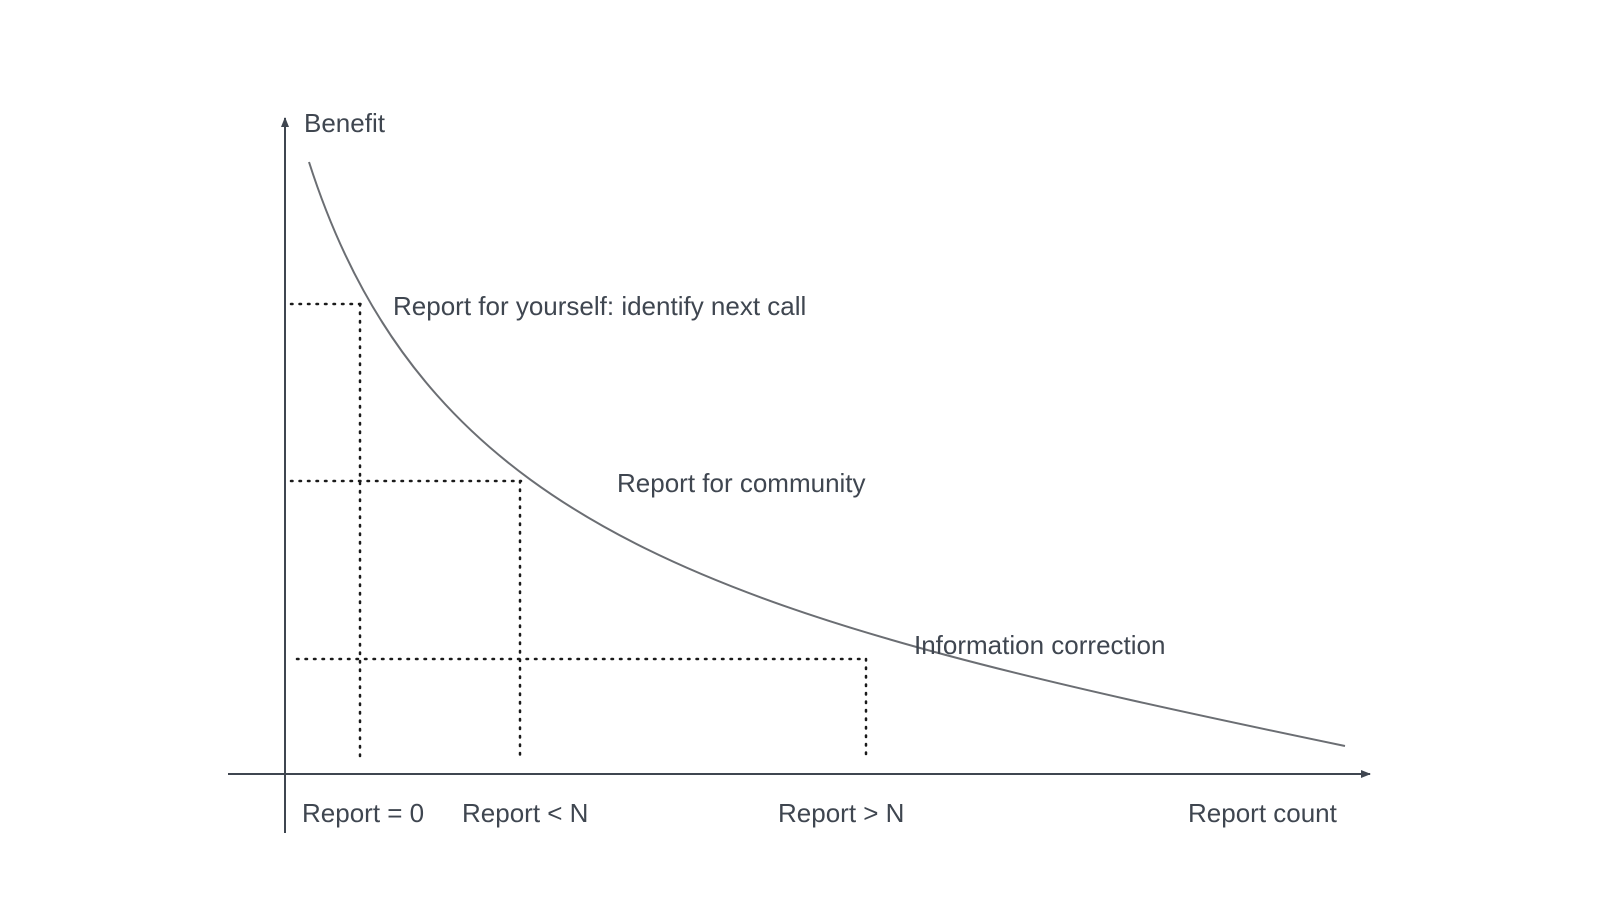  I want to click on stage-label-correction: Information correction, so click(1040, 645).